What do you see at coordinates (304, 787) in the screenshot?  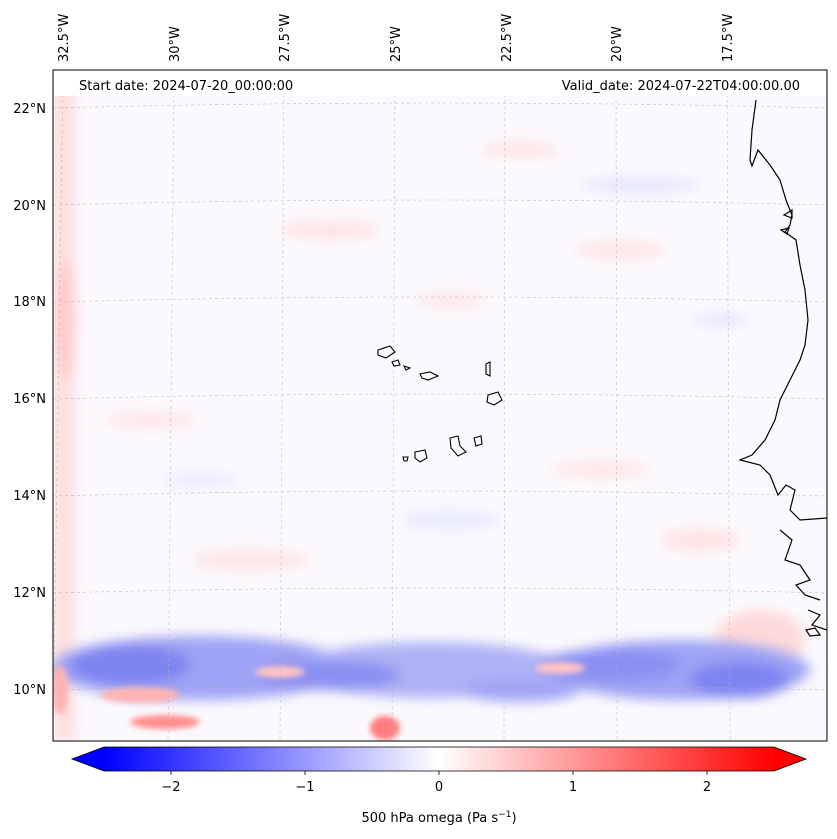 I see `colorbar-tick: −1` at bounding box center [304, 787].